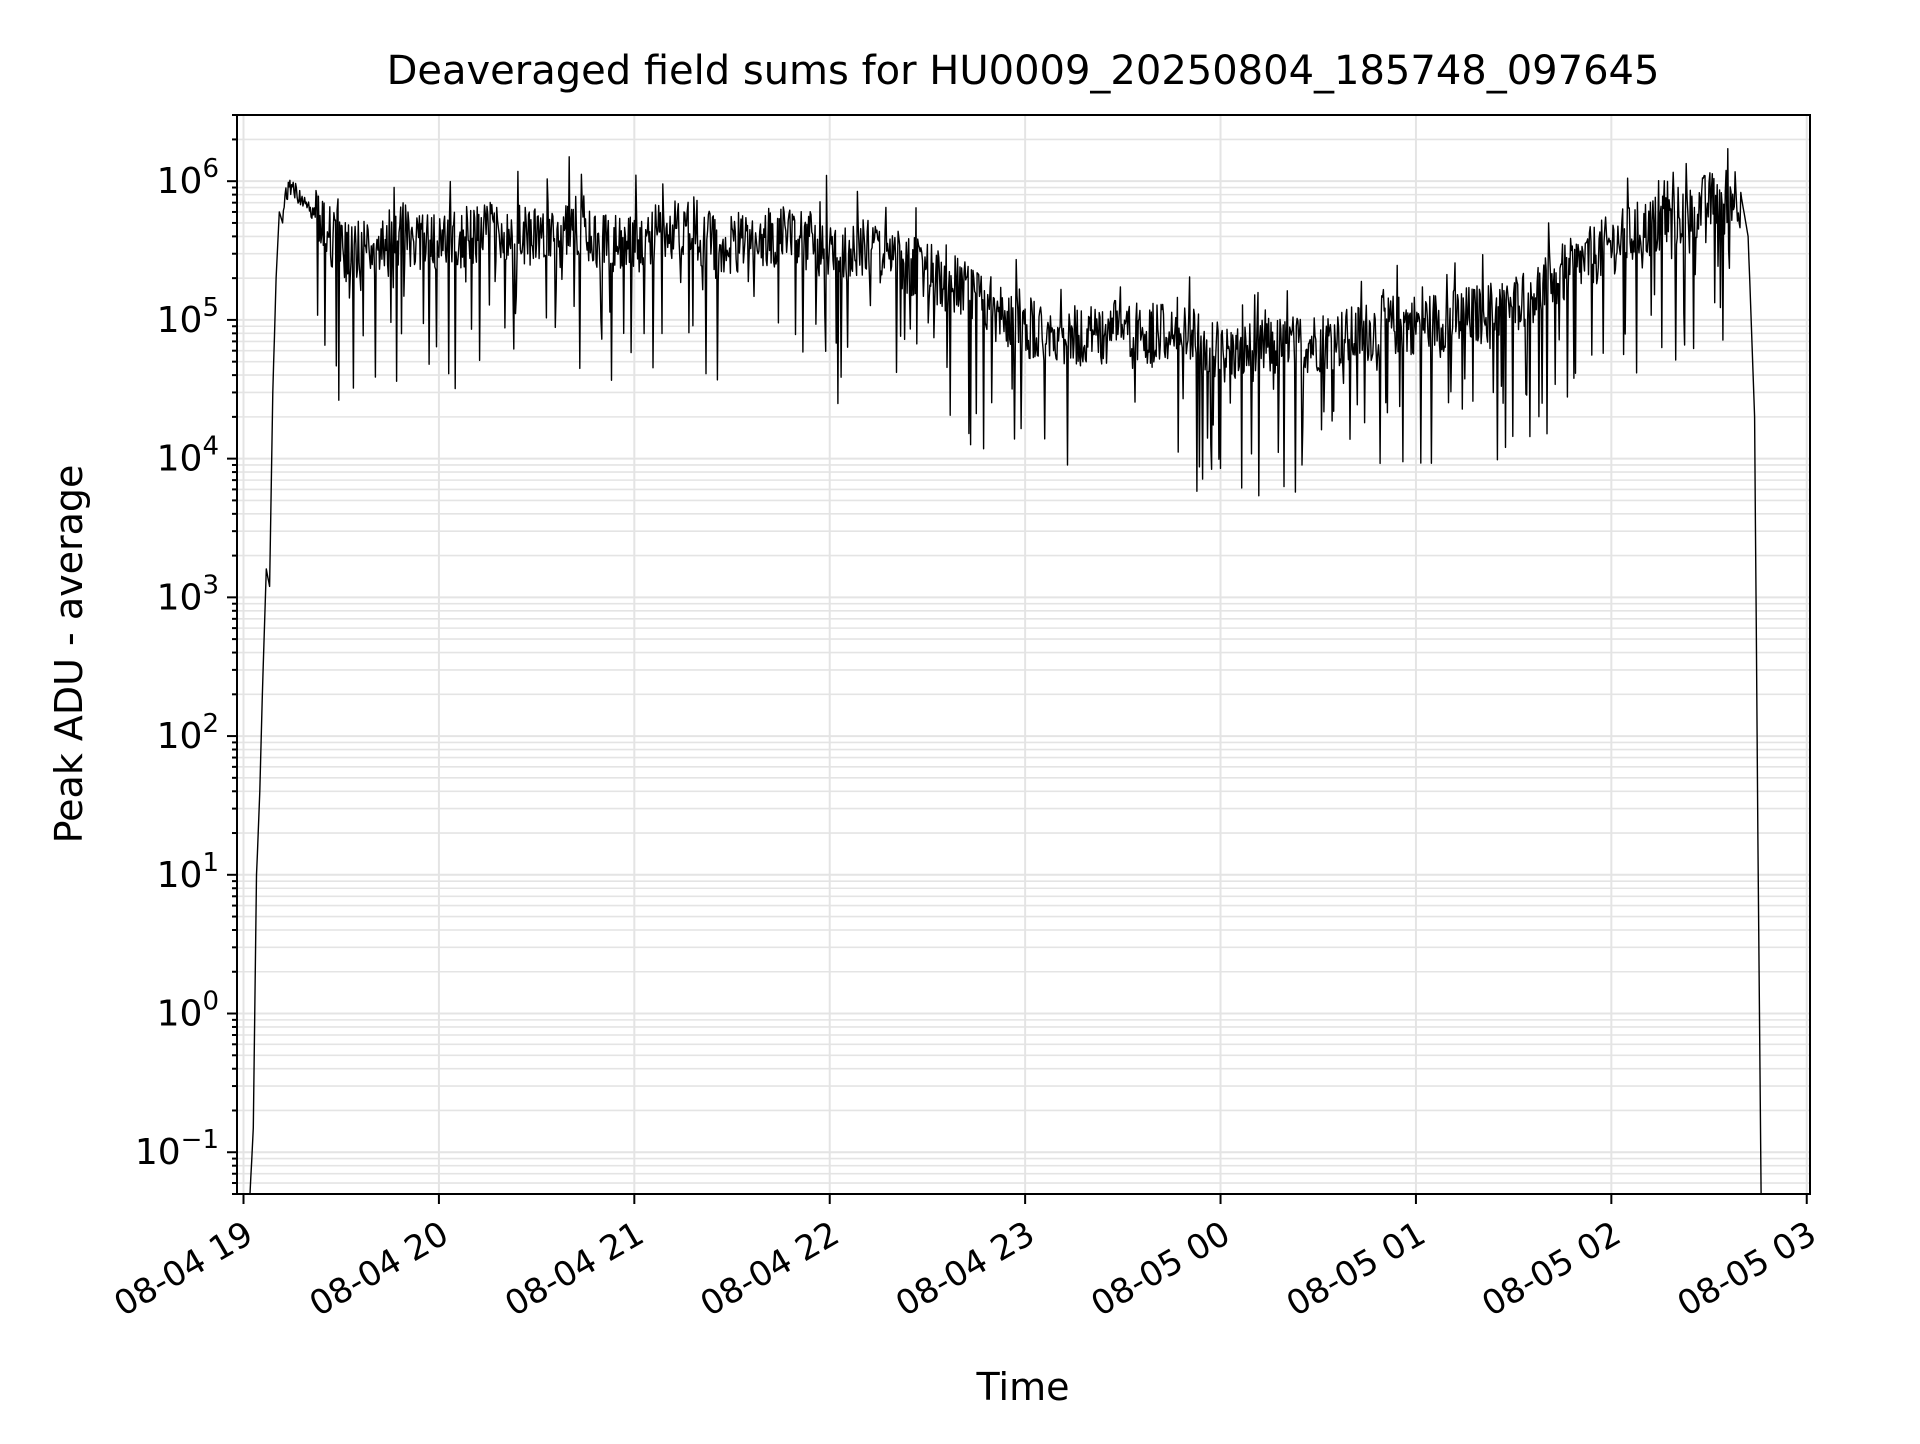  What do you see at coordinates (188, 317) in the screenshot?
I see `y-tick-label: 10⁵` at bounding box center [188, 317].